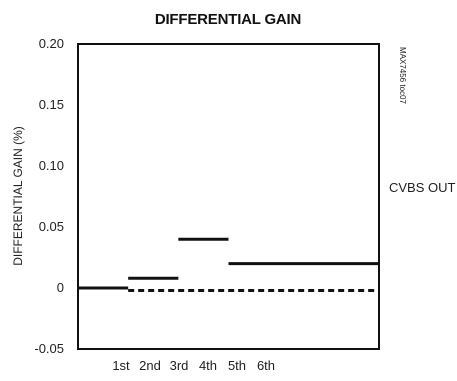 The image size is (457, 381). I want to click on y-tick-label: 0, so click(60, 287).